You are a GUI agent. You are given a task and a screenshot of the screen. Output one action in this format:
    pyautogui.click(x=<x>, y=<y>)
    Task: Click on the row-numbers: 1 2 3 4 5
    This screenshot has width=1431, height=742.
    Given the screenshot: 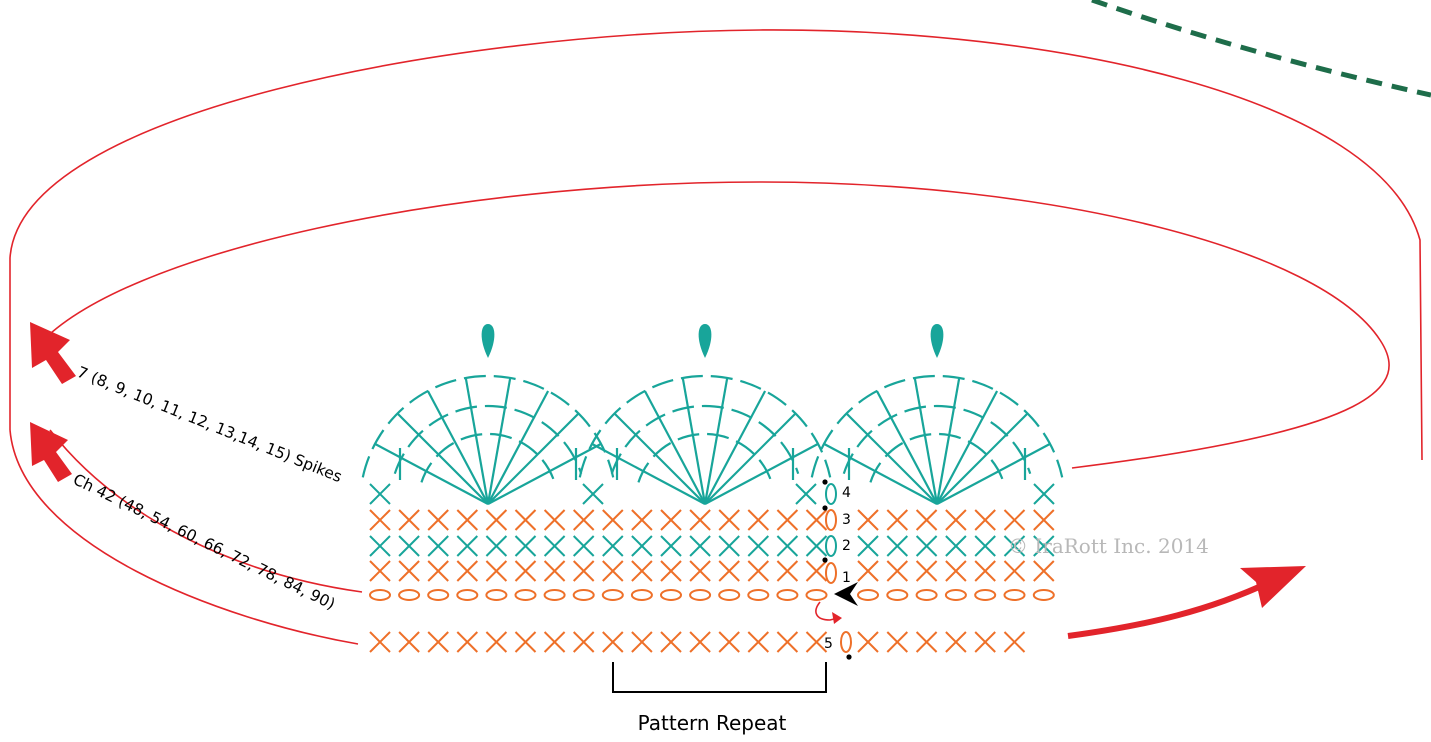 What is the action you would take?
    pyautogui.click(x=837, y=568)
    